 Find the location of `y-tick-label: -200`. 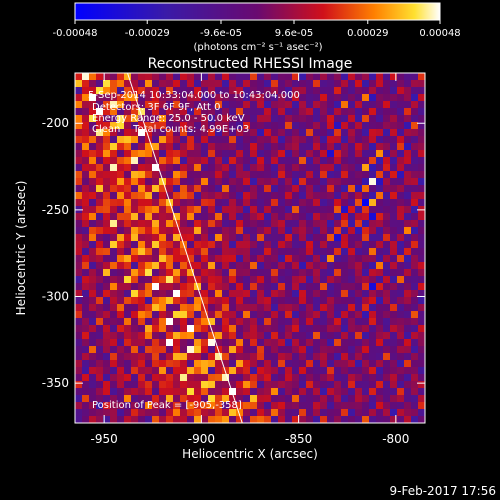

y-tick-label: -200 is located at coordinates (55, 123).